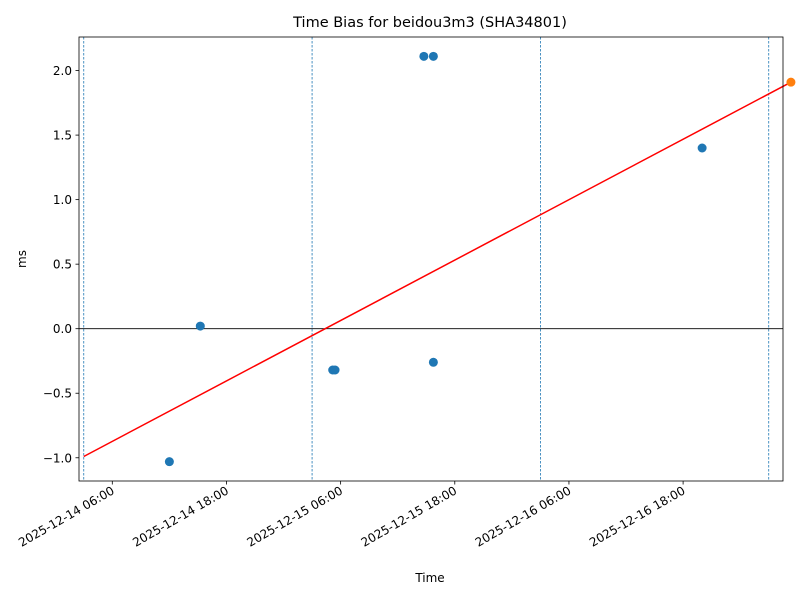  What do you see at coordinates (57, 394) in the screenshot?
I see `y-tick-label: −0.5` at bounding box center [57, 394].